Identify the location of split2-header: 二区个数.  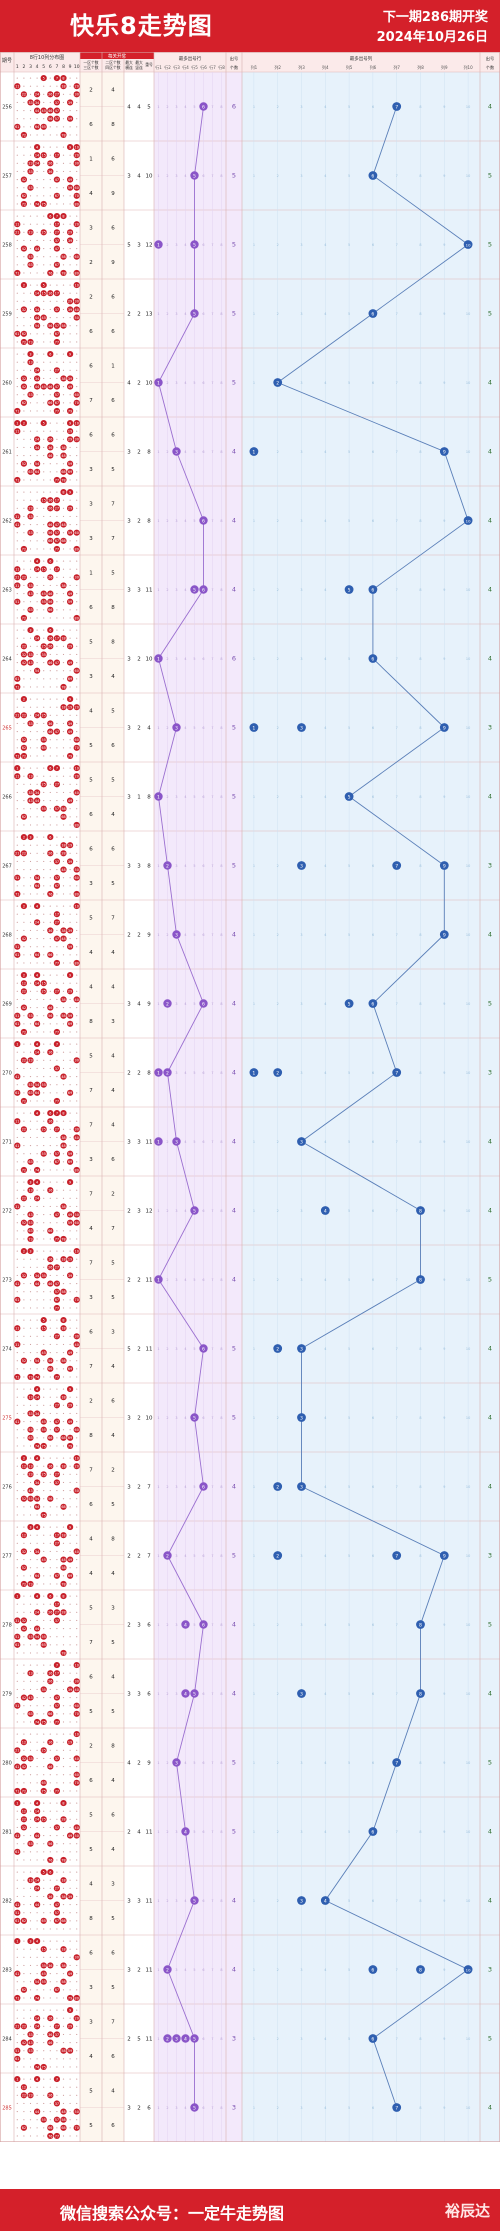
(112, 62).